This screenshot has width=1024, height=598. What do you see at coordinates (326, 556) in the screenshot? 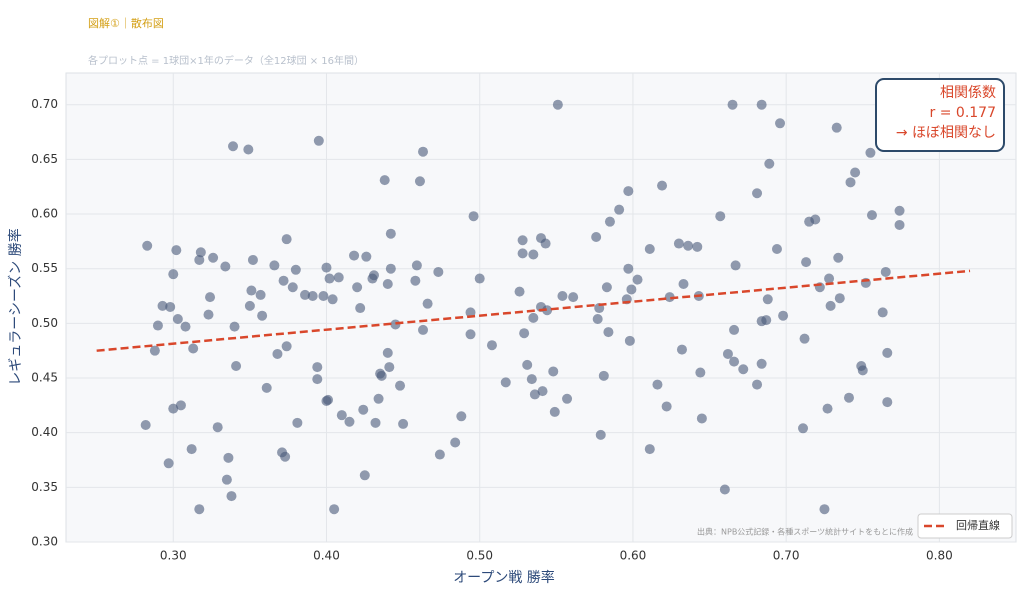
I see `x-tick-label: 0.40` at bounding box center [326, 556].